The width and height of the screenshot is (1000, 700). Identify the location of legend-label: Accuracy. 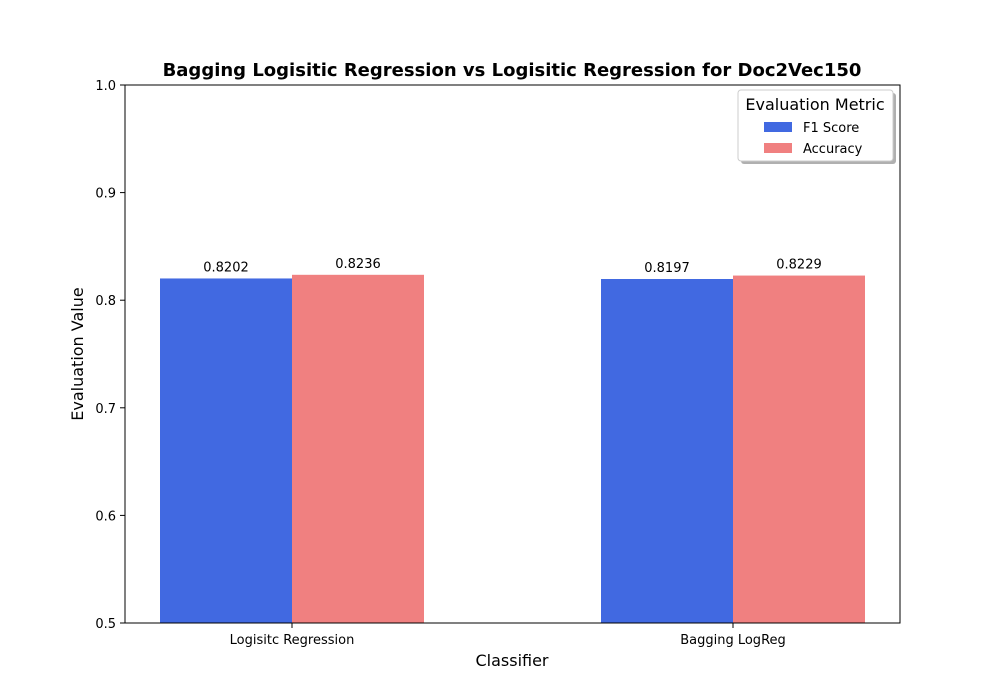
(833, 149).